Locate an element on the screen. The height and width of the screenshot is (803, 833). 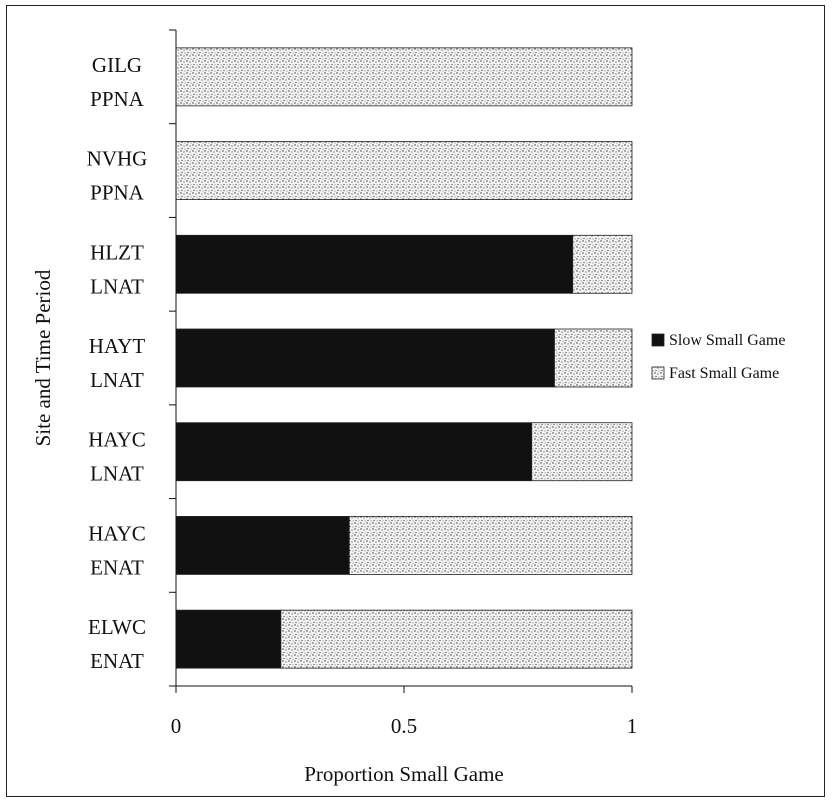
category-label-site: NVHG is located at coordinates (117, 159).